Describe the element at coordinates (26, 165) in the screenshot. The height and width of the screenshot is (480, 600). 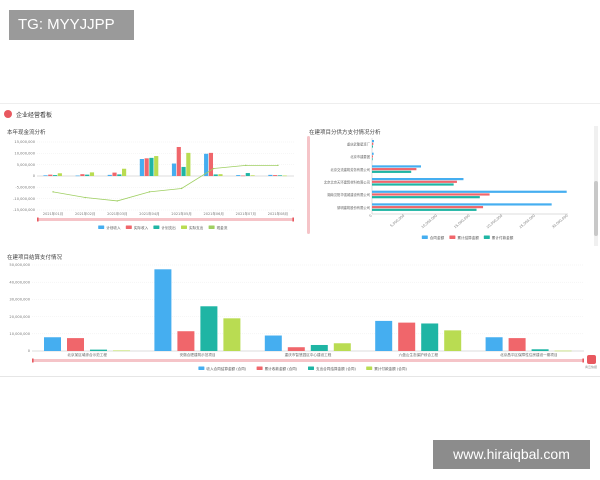
I see `y-tick-label: 5,000,000` at that location.